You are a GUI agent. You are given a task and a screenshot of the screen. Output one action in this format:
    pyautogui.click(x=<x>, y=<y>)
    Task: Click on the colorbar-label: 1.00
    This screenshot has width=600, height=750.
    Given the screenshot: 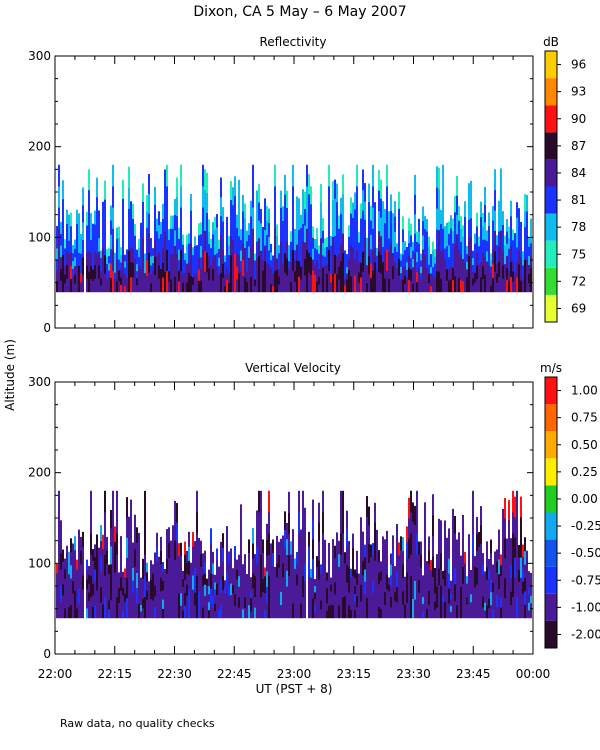 What is the action you would take?
    pyautogui.click(x=584, y=391)
    